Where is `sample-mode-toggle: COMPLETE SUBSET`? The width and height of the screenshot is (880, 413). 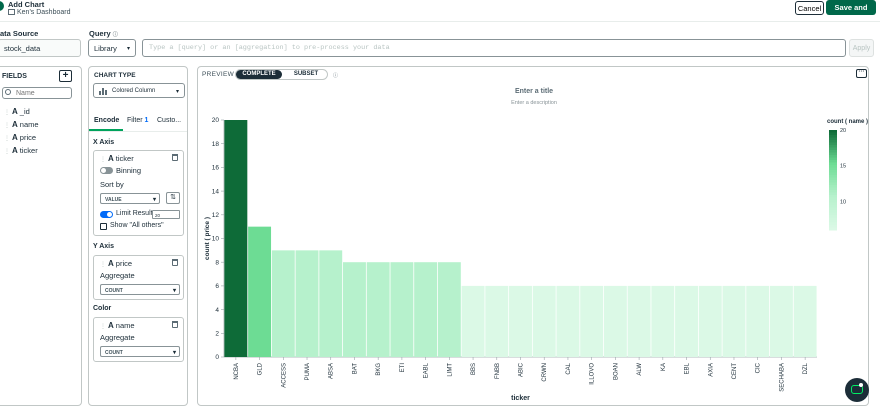 sample-mode-toggle: COMPLETE SUBSET is located at coordinates (281, 74).